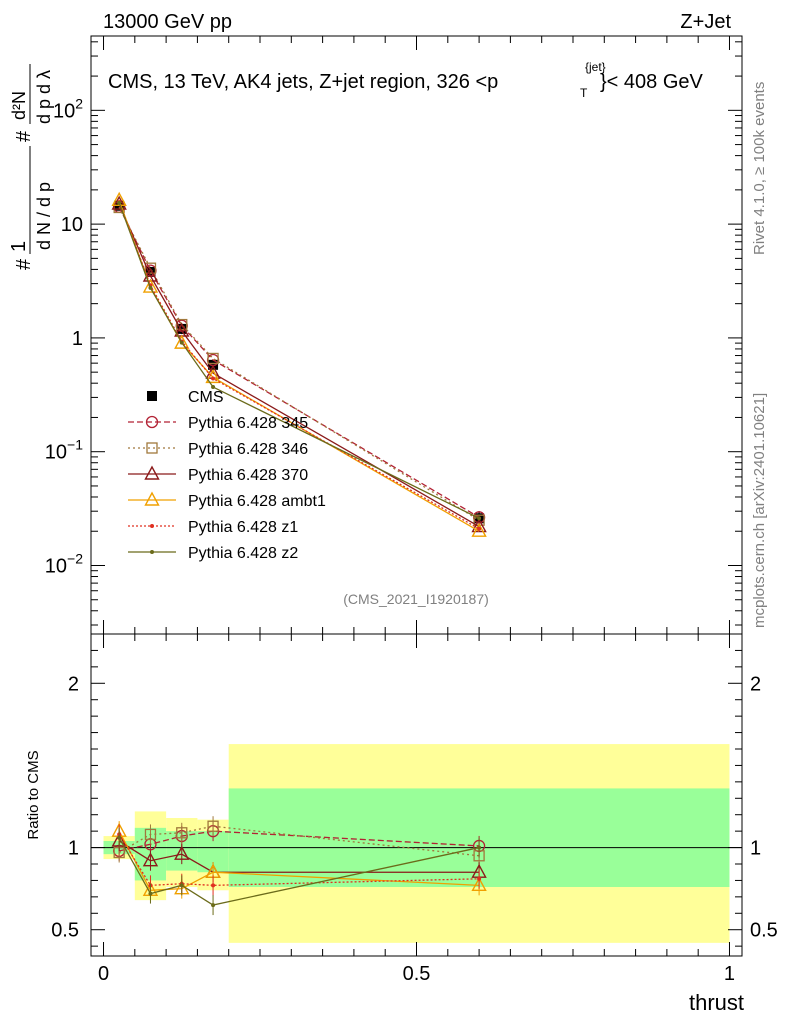 This screenshot has width=786, height=1024. What do you see at coordinates (103, 974) in the screenshot?
I see `x-tick-label: 0` at bounding box center [103, 974].